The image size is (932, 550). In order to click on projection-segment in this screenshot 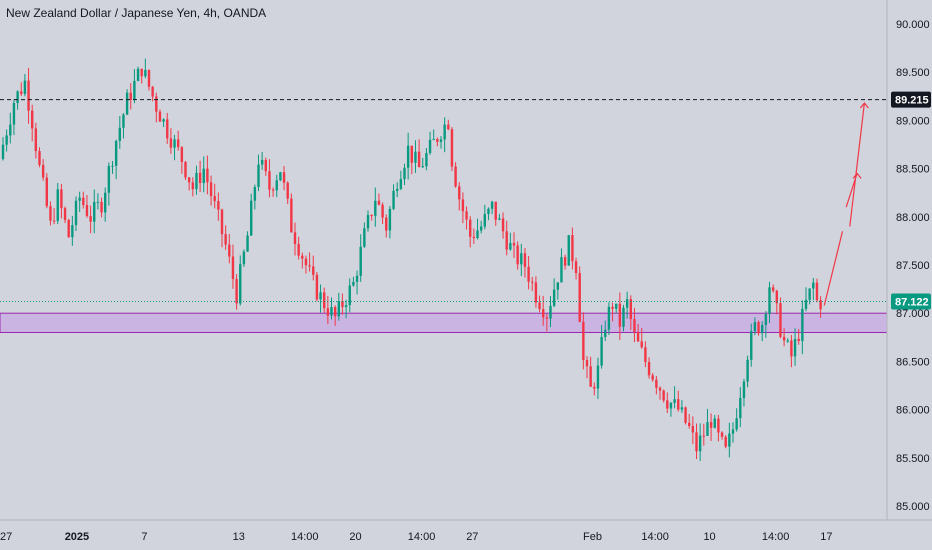, I will do `click(857, 164)`.